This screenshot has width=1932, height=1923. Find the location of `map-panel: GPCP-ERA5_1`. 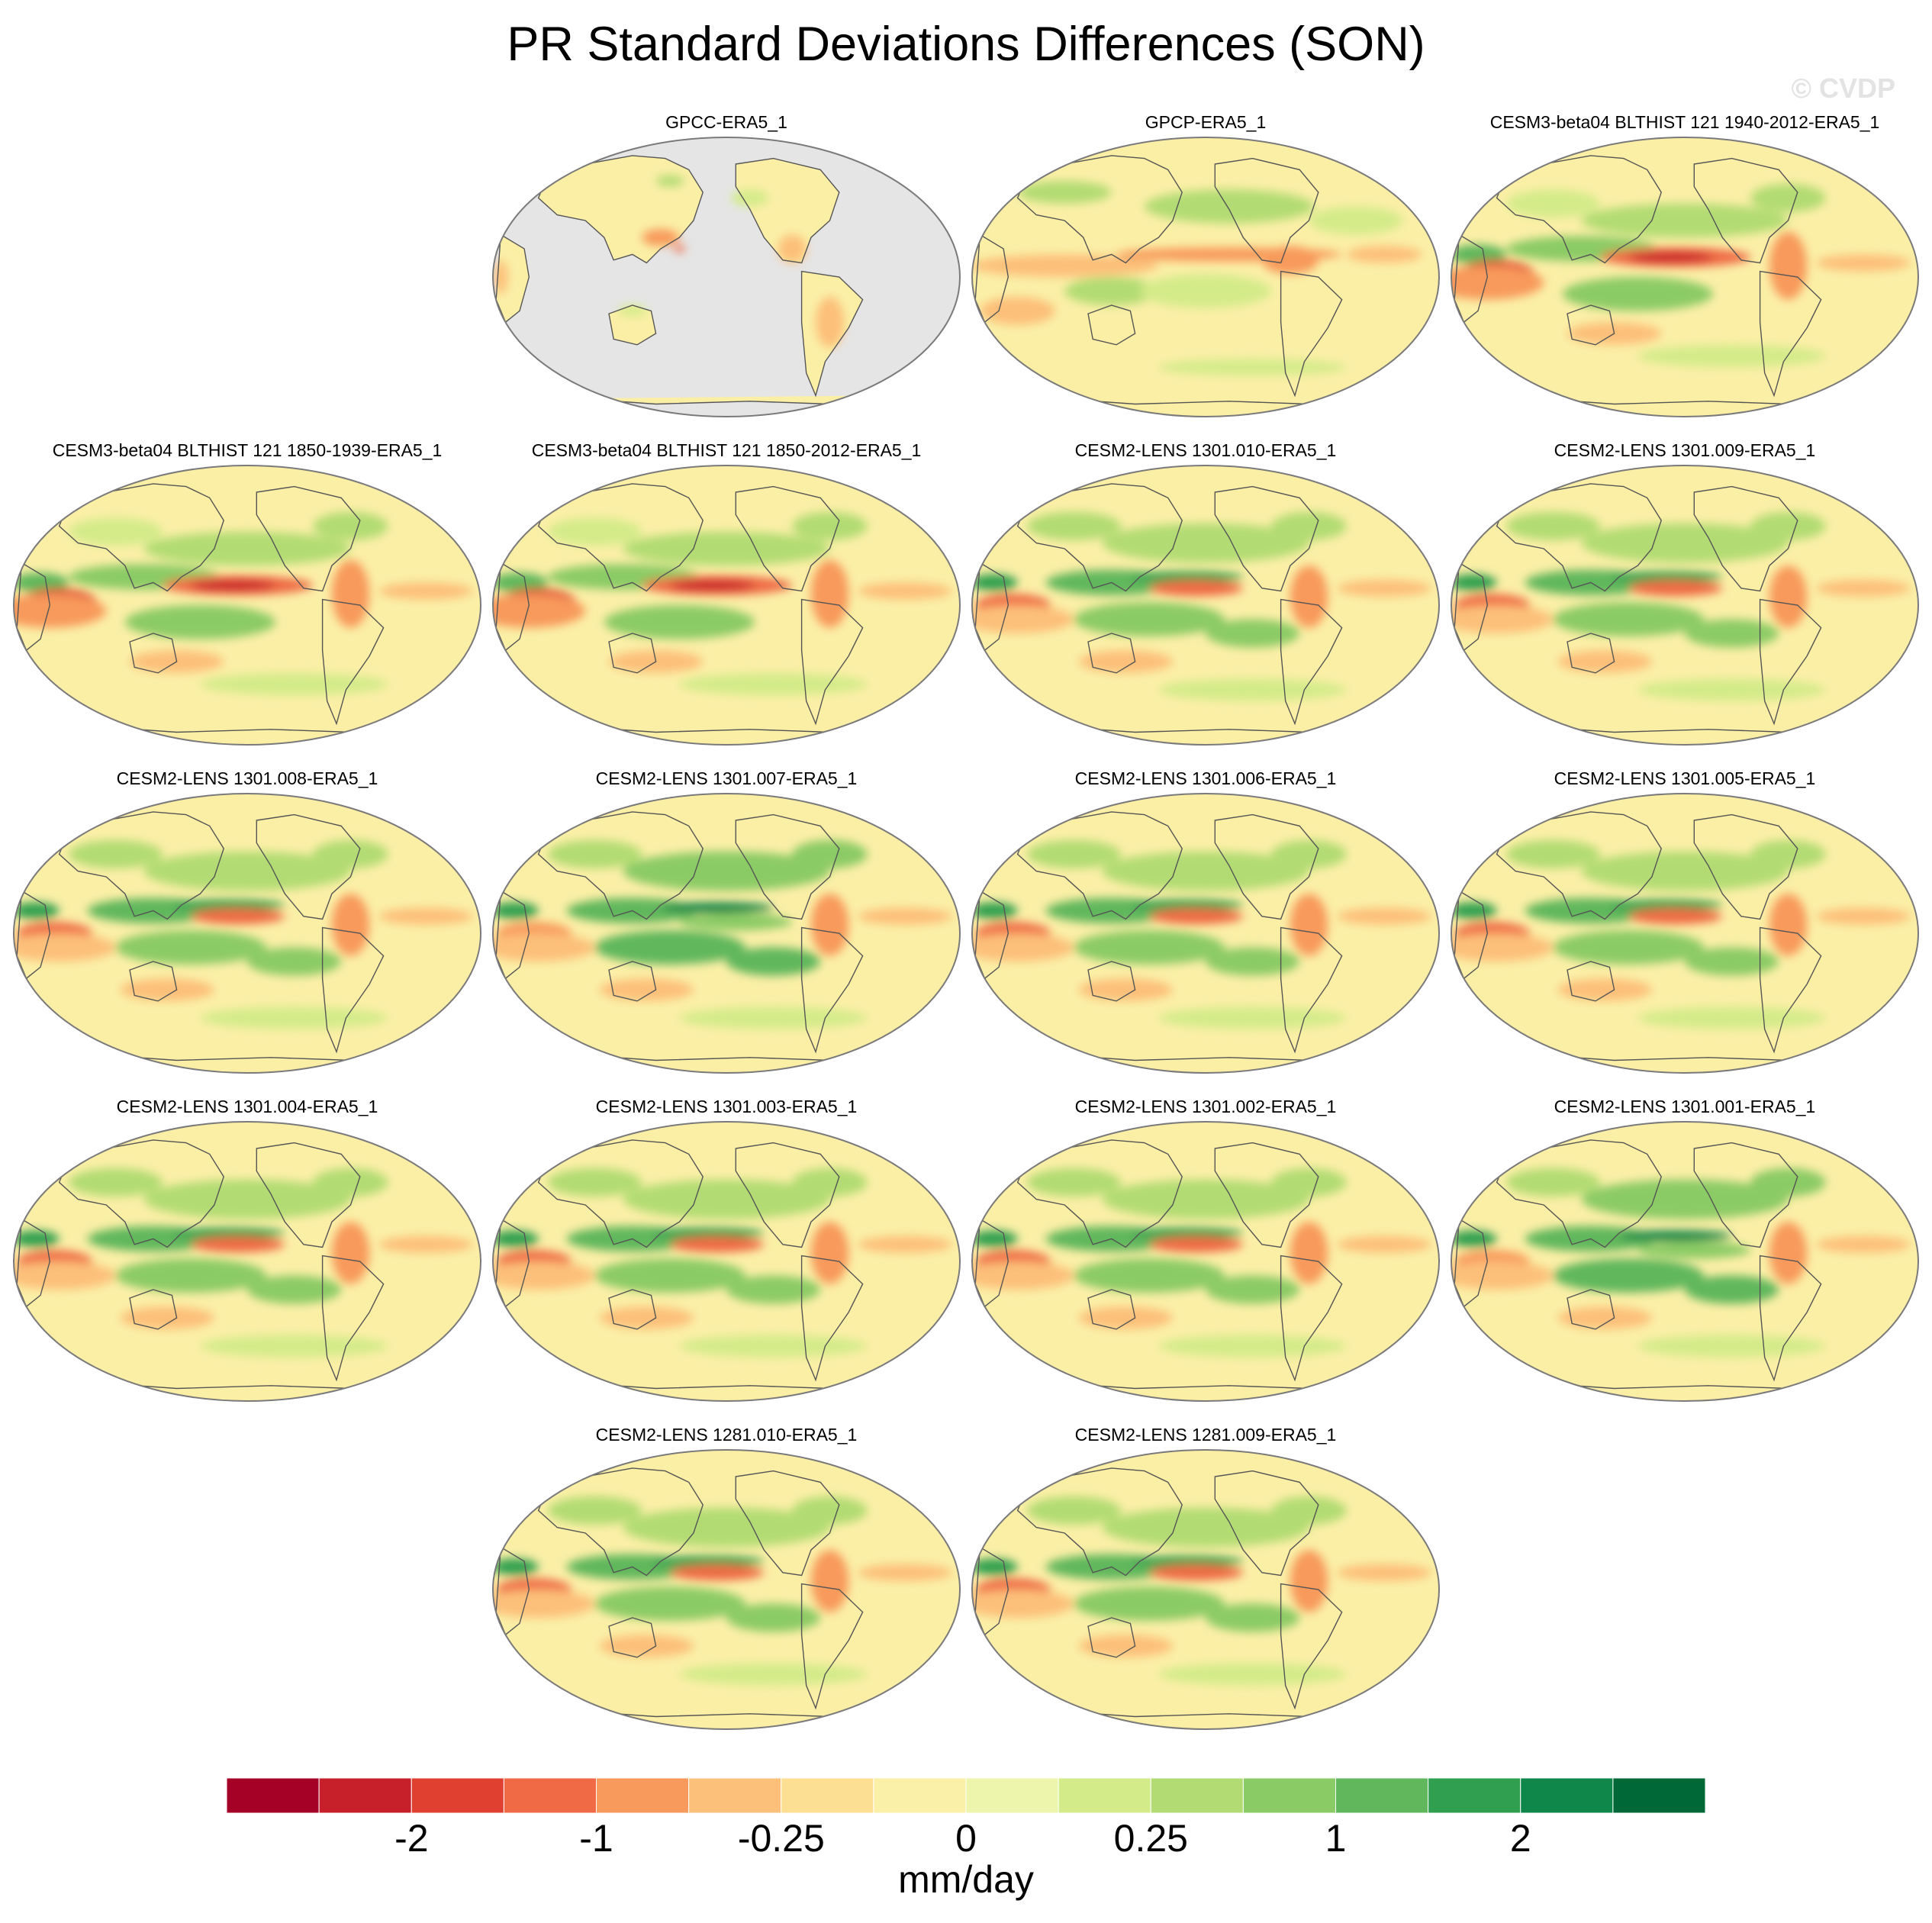

map-panel: GPCP-ERA5_1 is located at coordinates (1206, 265).